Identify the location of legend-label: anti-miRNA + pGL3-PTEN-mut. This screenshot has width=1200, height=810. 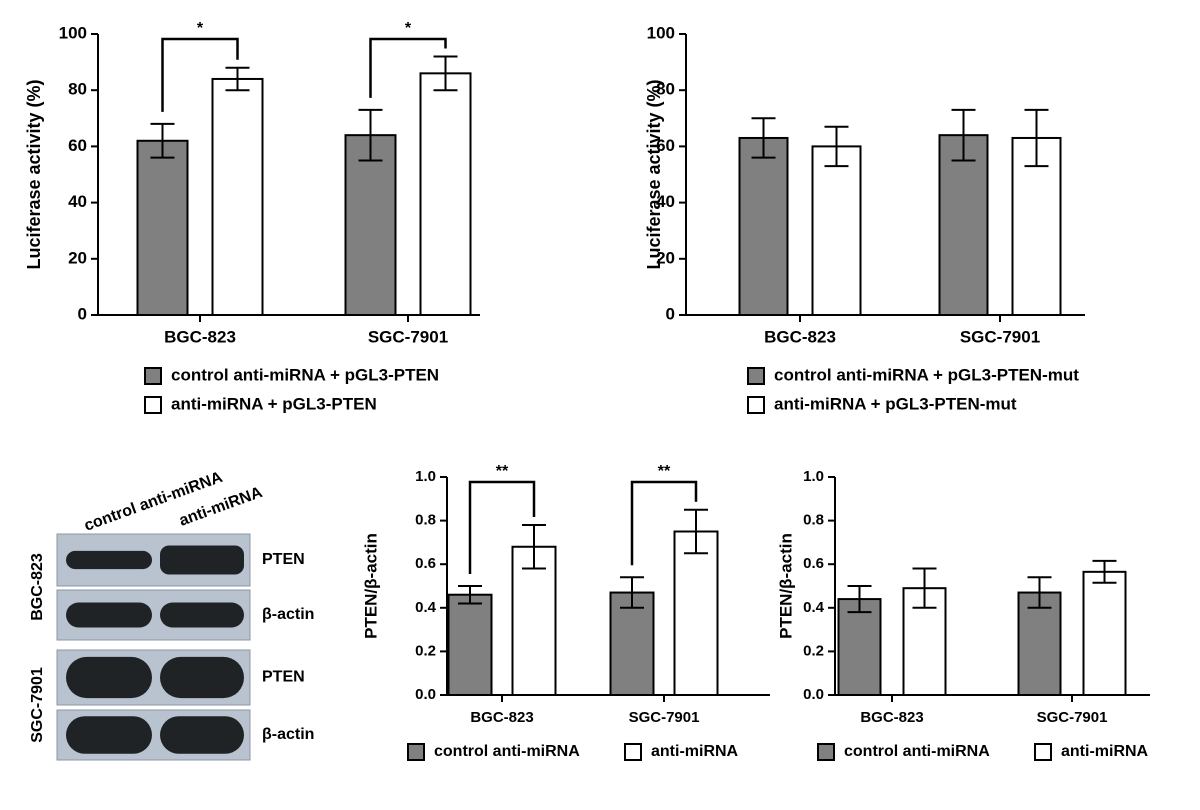
(895, 403).